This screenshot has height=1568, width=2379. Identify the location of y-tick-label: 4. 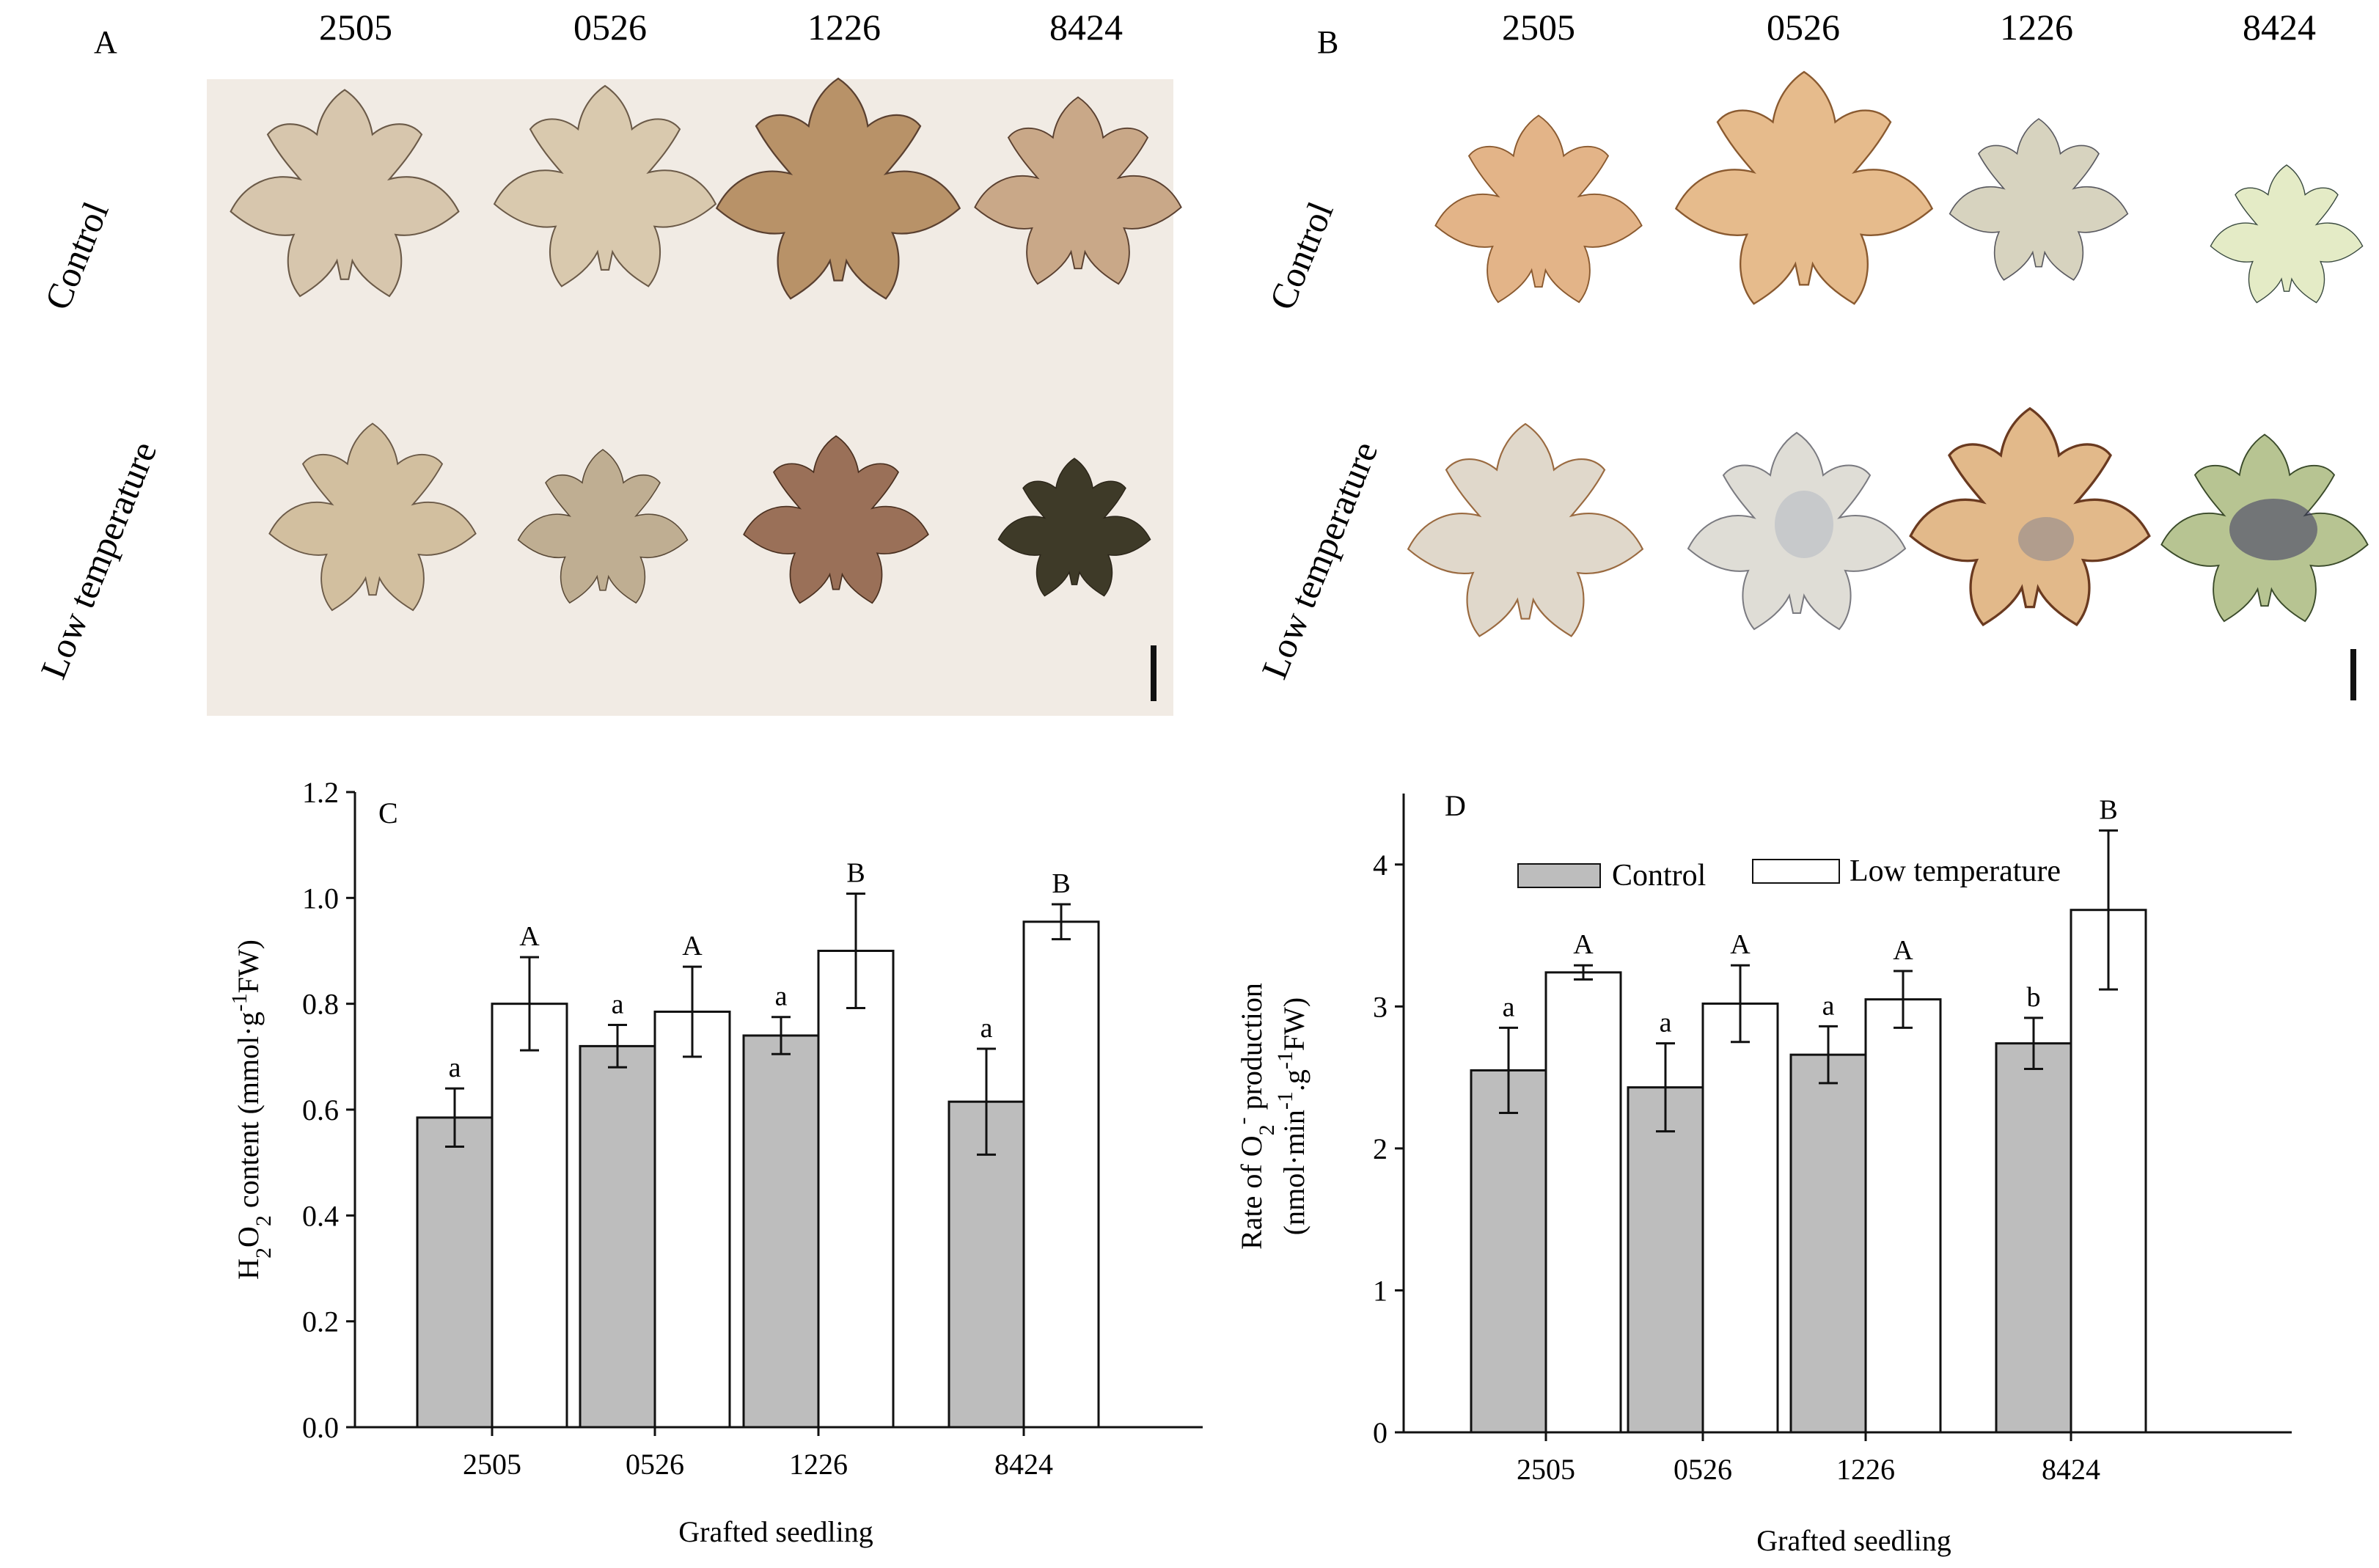
(1380, 865).